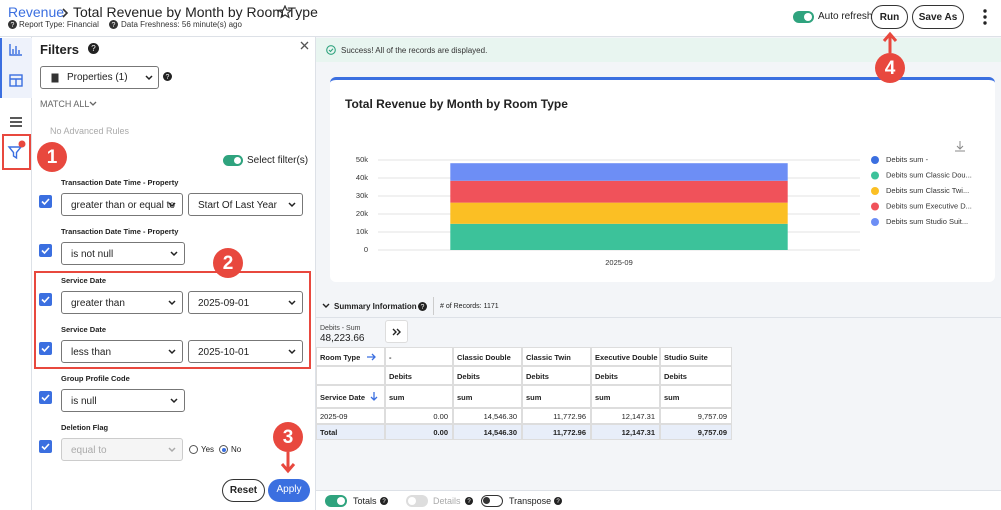  What do you see at coordinates (419, 432) in the screenshot?
I see `table-cell: 0.00` at bounding box center [419, 432].